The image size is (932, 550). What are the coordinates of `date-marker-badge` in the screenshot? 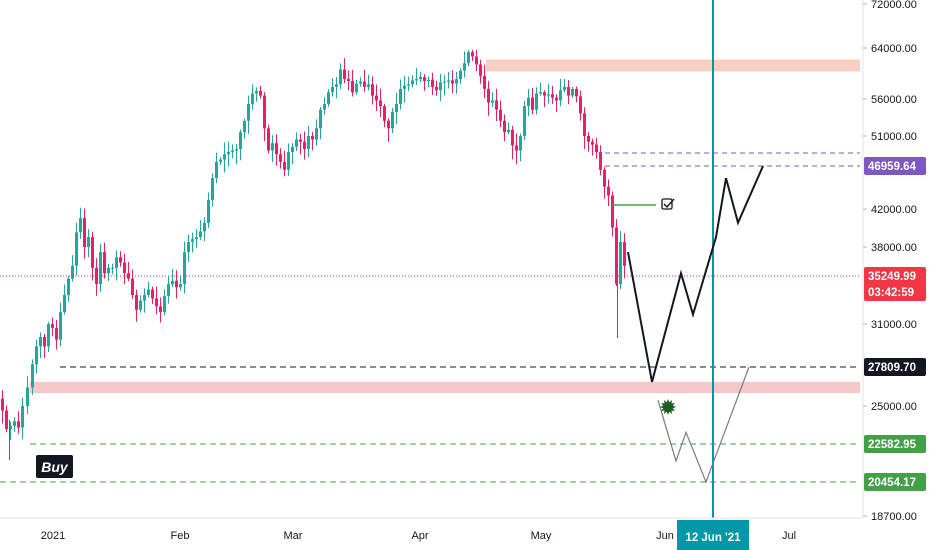 It's located at (713, 535).